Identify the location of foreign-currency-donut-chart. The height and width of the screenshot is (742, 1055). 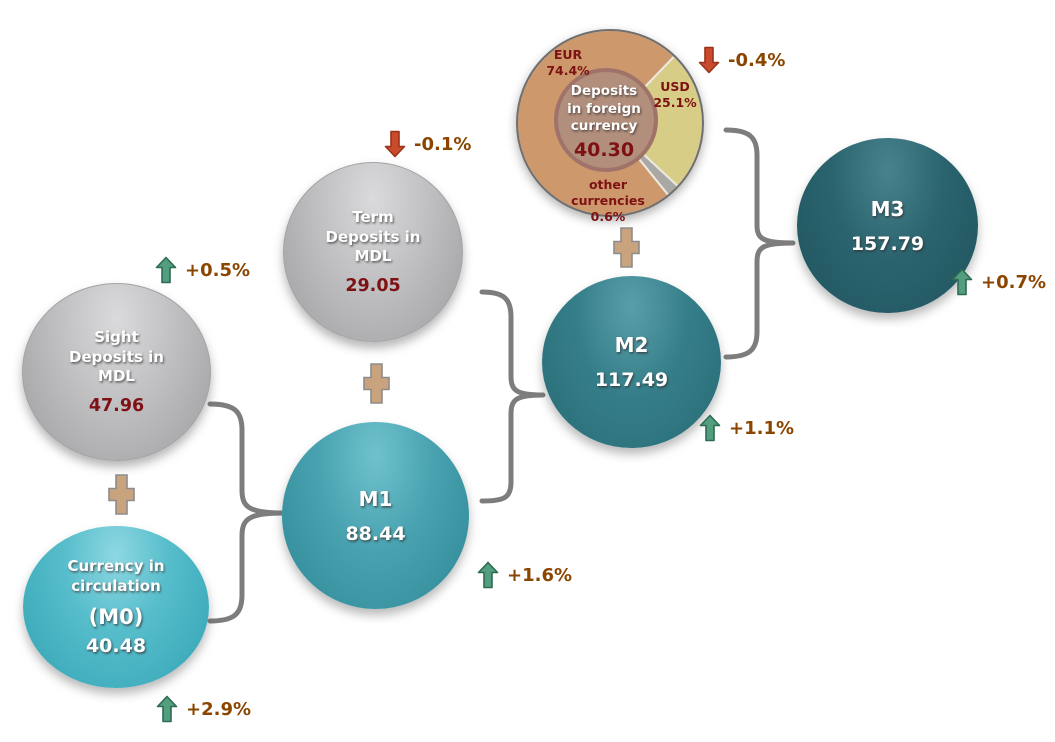
(610, 123).